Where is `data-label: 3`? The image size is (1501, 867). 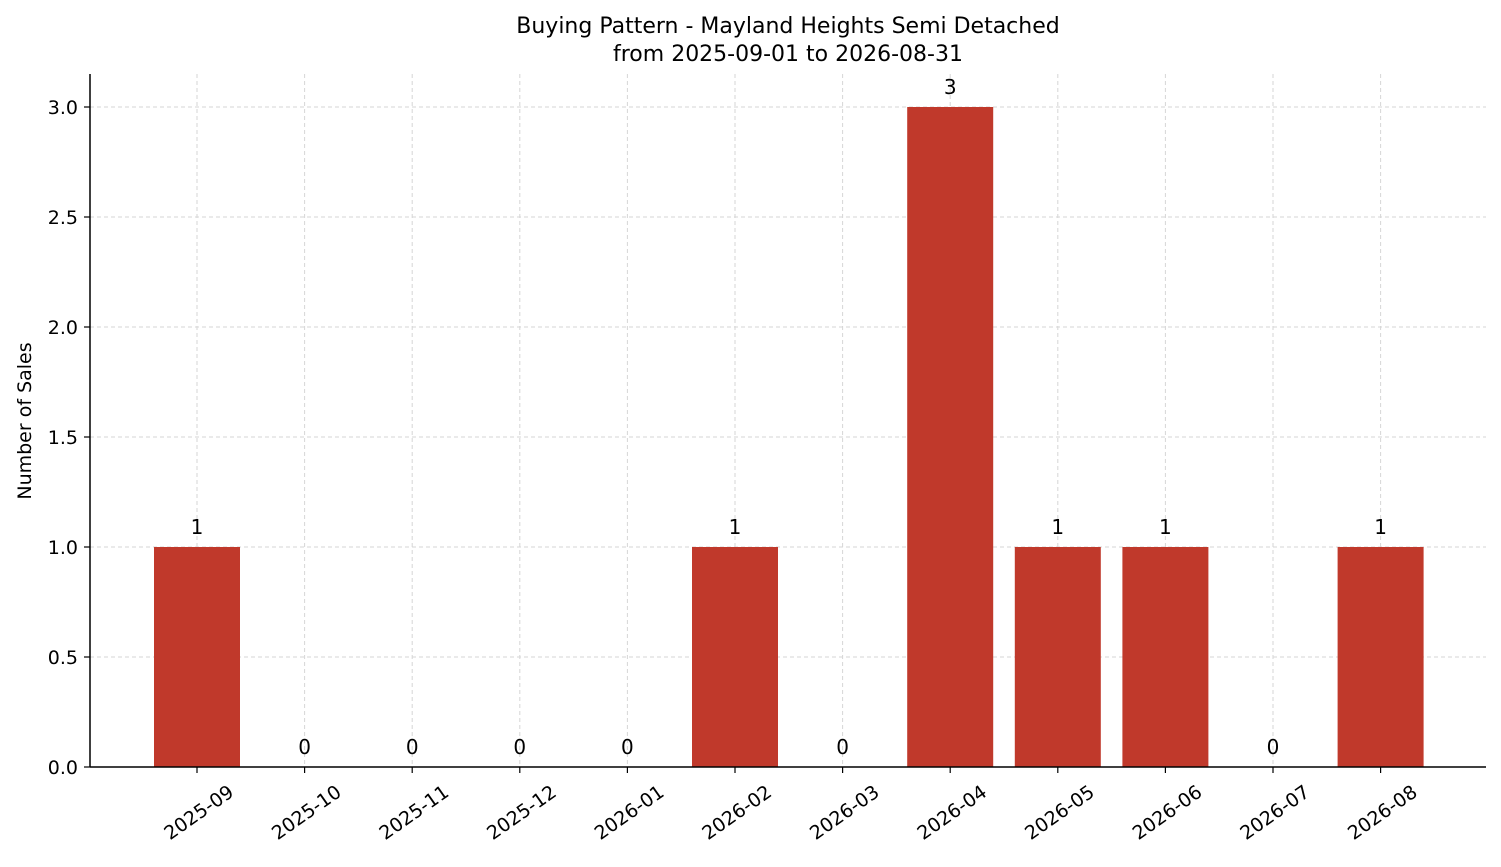
data-label: 3 is located at coordinates (950, 87).